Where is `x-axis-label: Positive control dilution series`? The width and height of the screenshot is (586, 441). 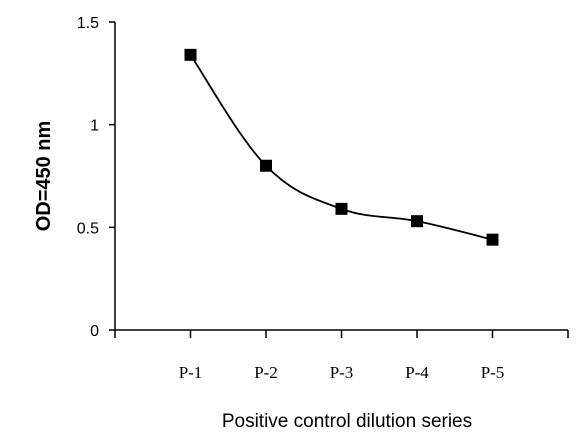 x-axis-label: Positive control dilution series is located at coordinates (347, 421).